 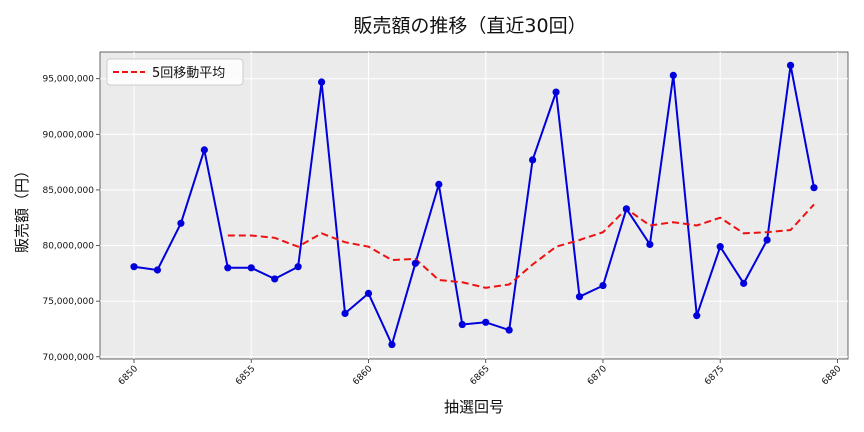 I want to click on y-tick-label: 80,000,000, so click(x=68, y=247).